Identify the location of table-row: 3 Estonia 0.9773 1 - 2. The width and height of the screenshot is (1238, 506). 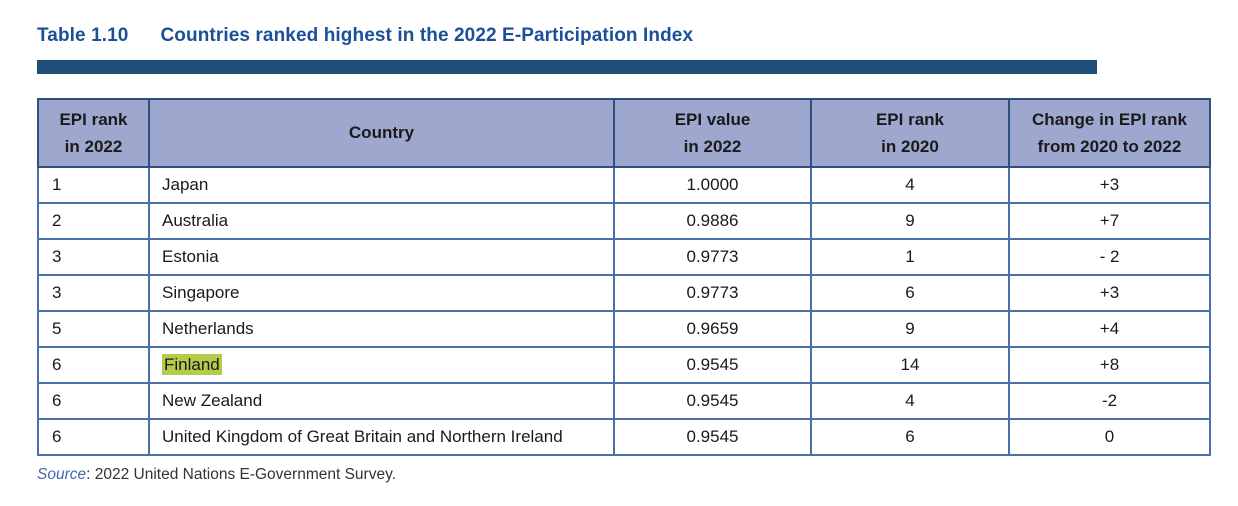
(624, 257).